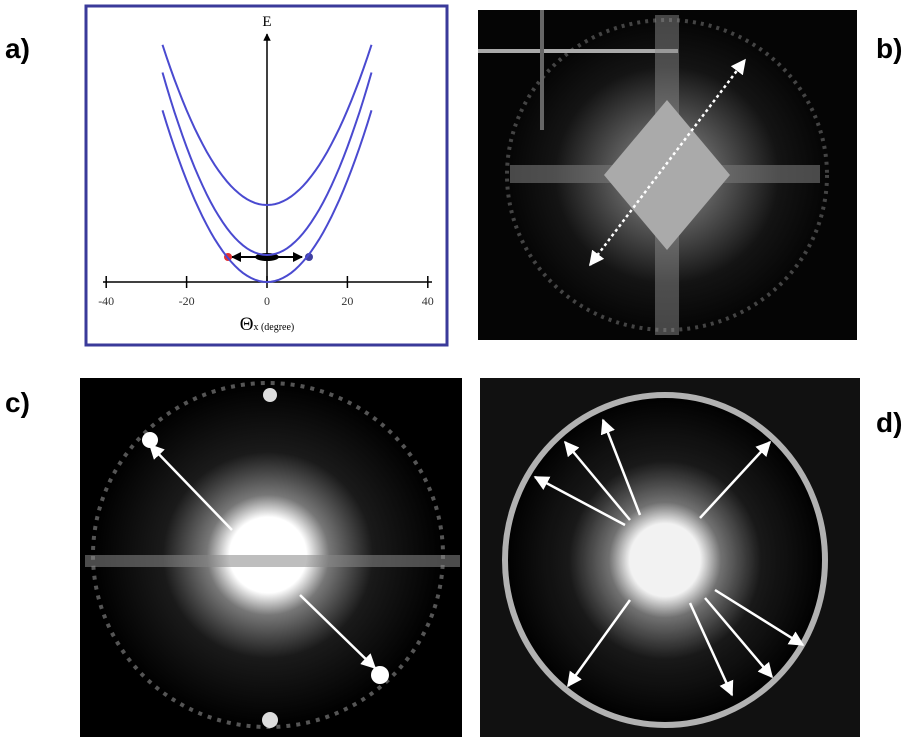  I want to click on y-axis-label: E, so click(266, 22).